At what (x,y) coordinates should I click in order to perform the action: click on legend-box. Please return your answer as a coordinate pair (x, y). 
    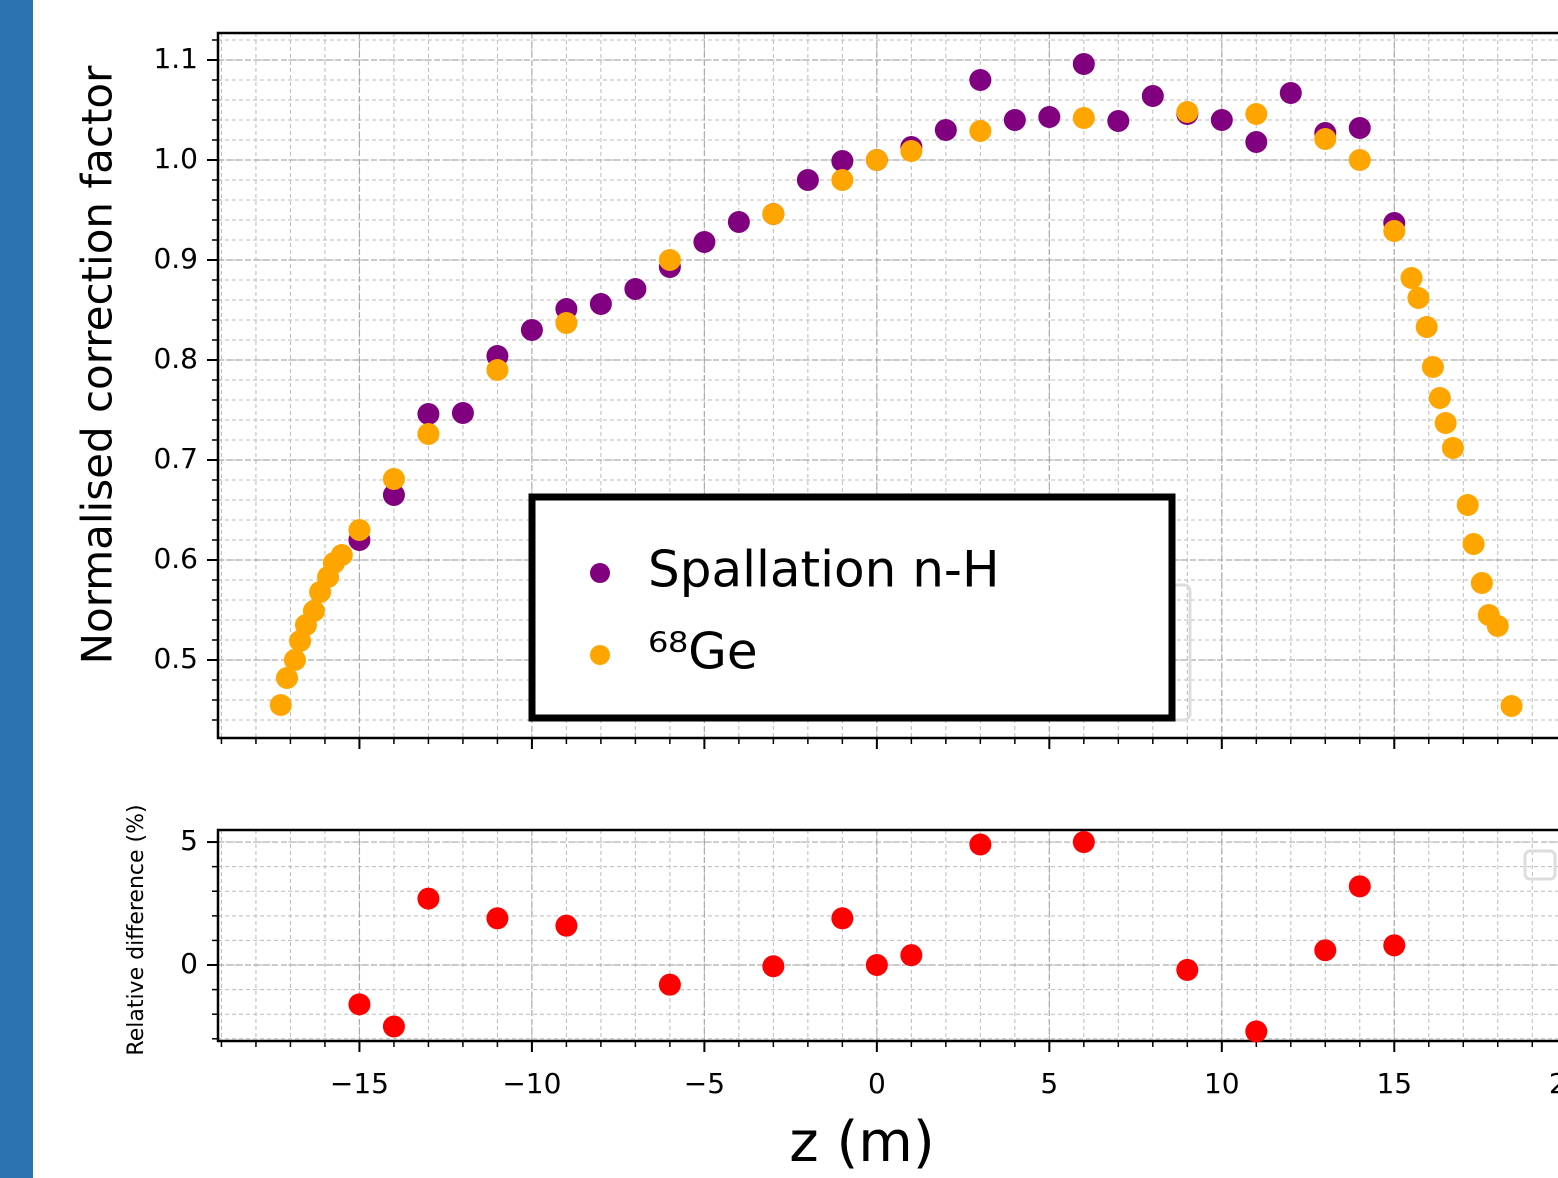
    Looking at the image, I should click on (852, 607).